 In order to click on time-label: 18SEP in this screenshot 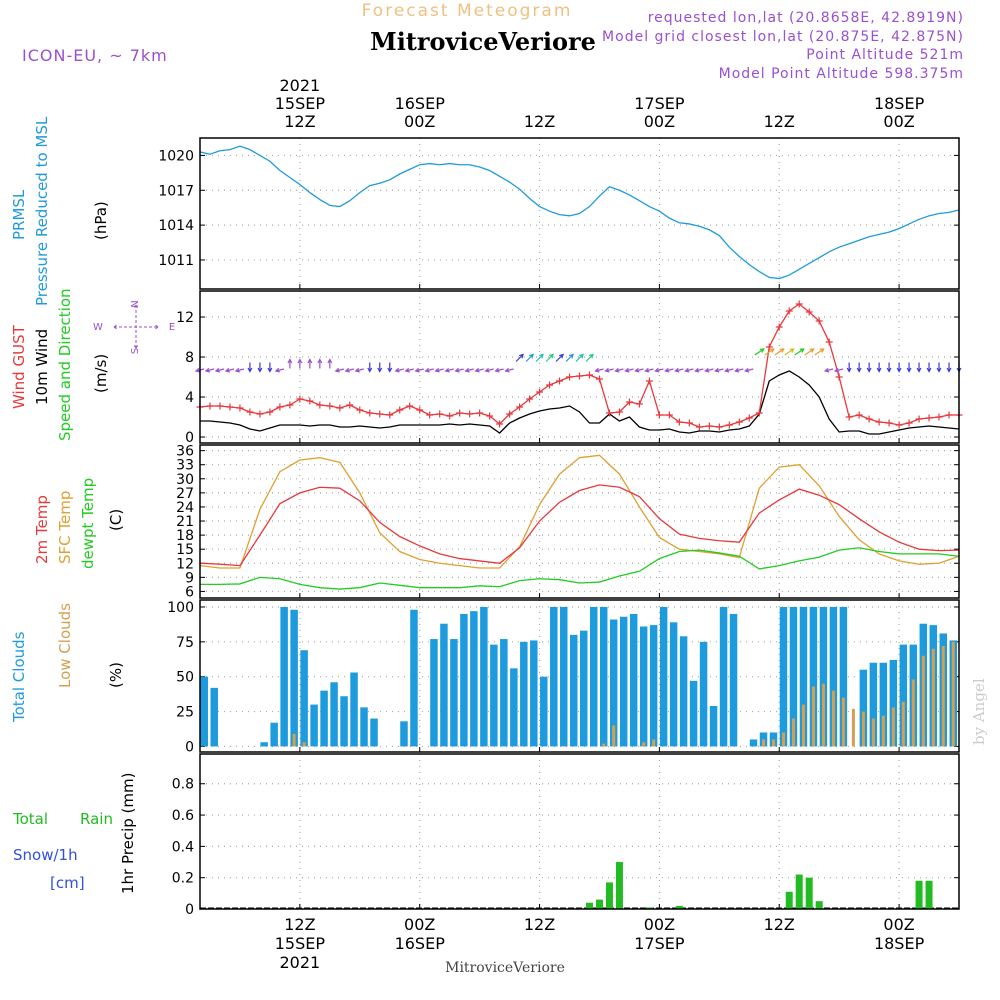, I will do `click(899, 943)`.